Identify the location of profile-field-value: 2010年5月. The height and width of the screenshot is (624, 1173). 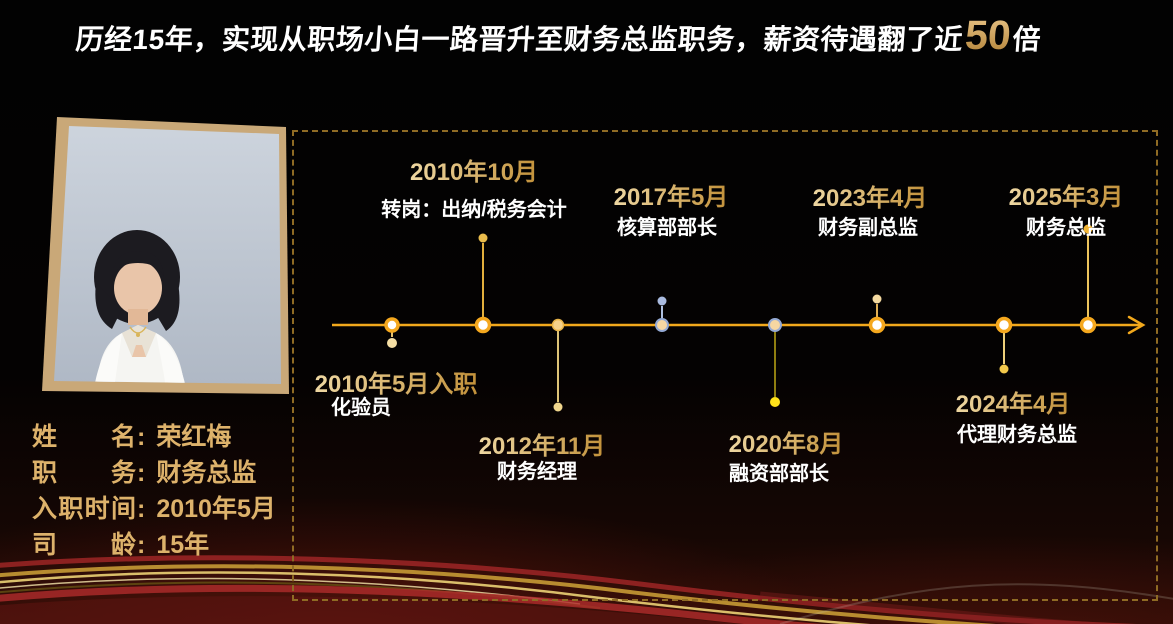
(216, 509).